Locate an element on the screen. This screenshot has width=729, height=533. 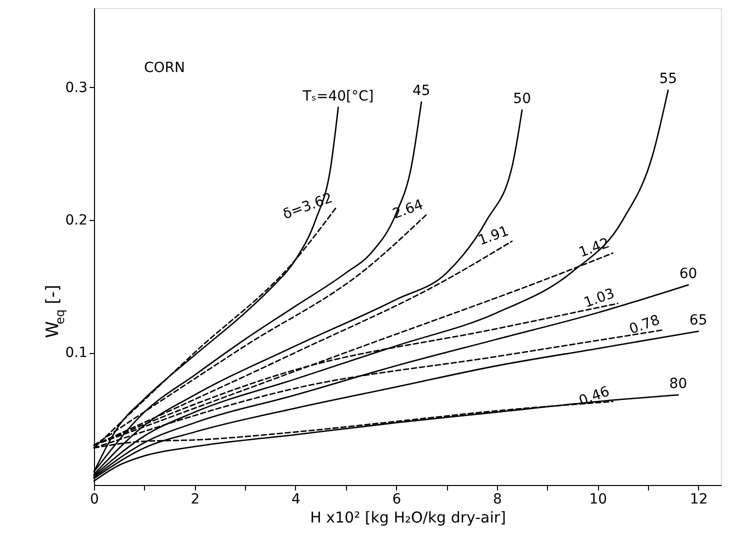
x-tick-label: 0 is located at coordinates (94, 500).